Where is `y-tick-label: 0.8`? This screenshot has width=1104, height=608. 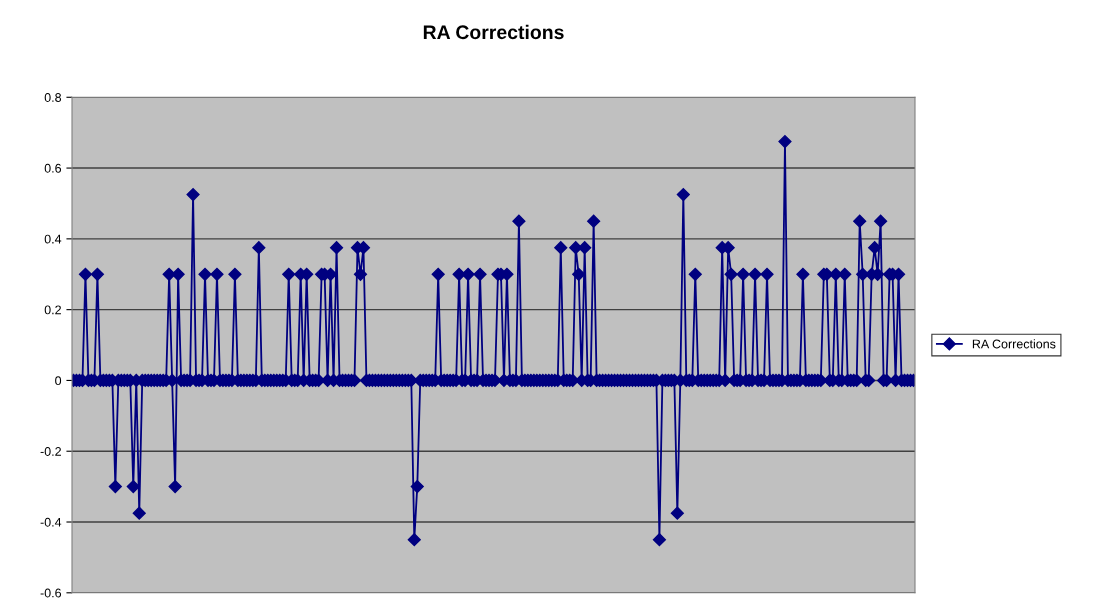
y-tick-label: 0.8 is located at coordinates (53, 97).